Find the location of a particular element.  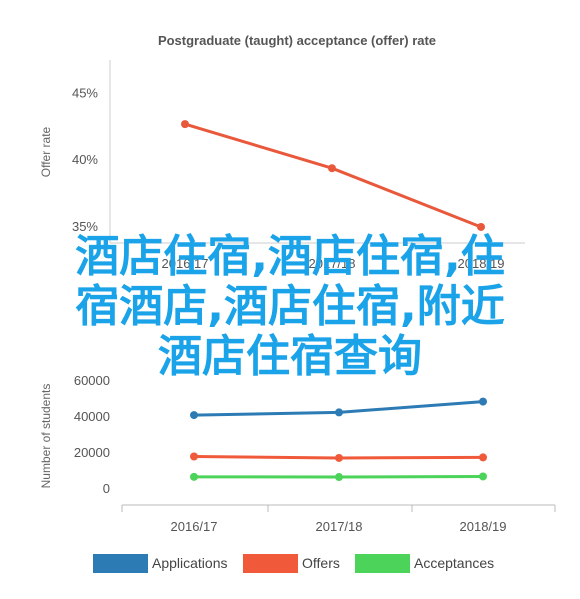

overlay-text-line-1: 酒店住宿,酒店住宿,住 is located at coordinates (290, 256).